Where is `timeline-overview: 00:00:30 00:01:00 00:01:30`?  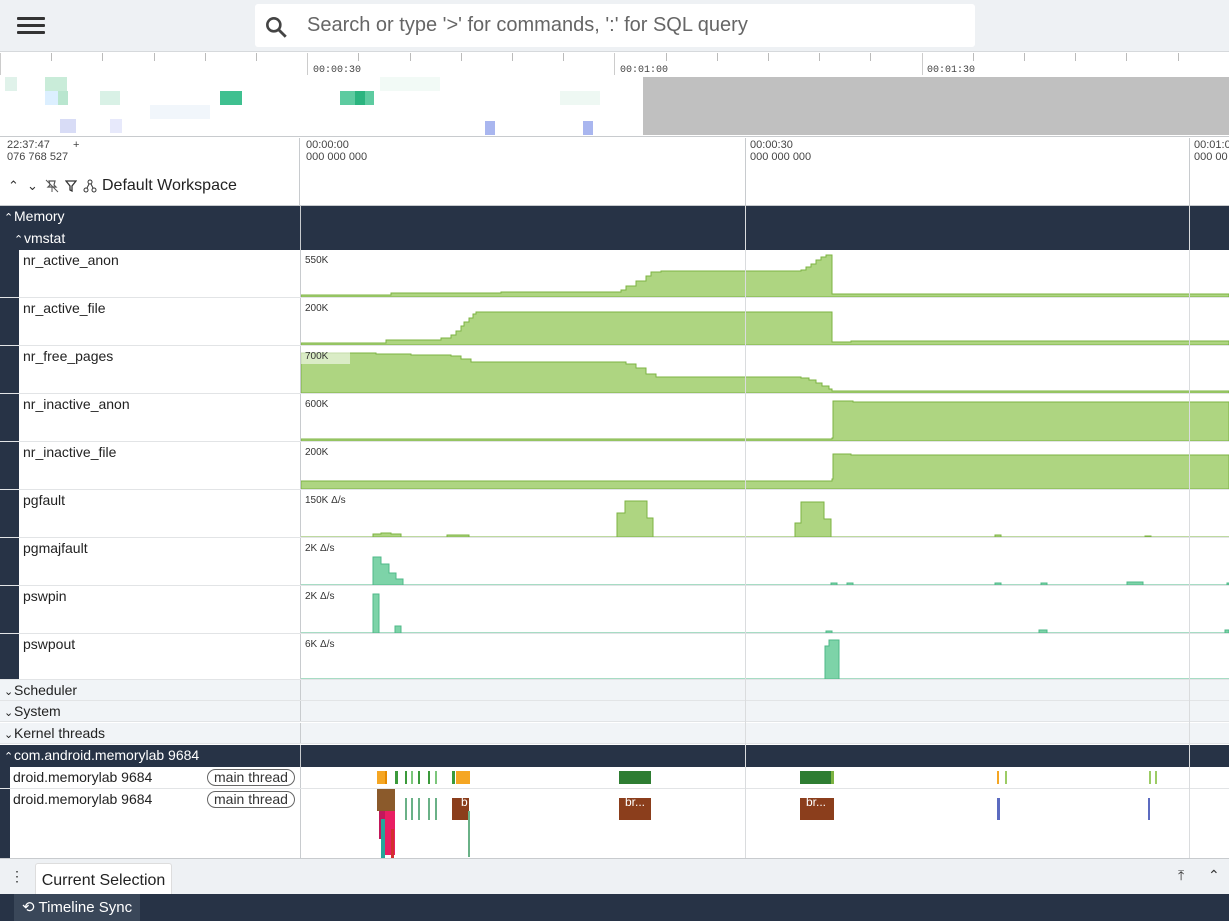
timeline-overview: 00:00:30 00:01:00 00:01:30 is located at coordinates (614, 95).